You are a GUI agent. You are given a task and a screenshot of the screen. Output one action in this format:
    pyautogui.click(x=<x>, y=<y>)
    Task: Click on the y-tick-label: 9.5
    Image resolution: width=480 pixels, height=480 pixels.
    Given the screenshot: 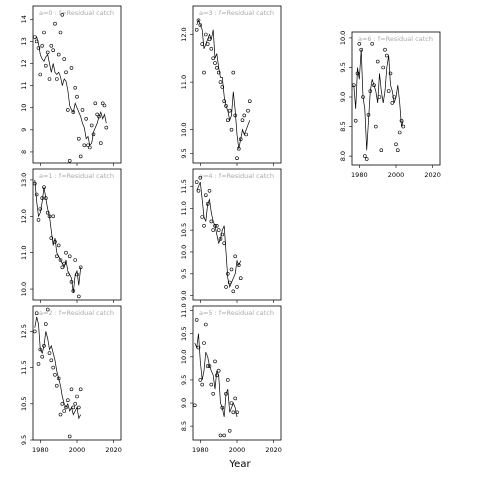 What is the action you would take?
    pyautogui.click(x=24, y=440)
    